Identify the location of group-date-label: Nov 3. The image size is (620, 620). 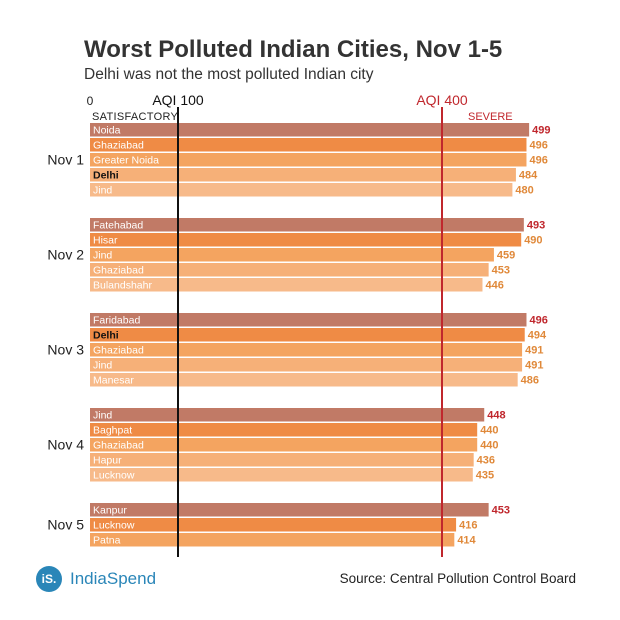
(65, 350).